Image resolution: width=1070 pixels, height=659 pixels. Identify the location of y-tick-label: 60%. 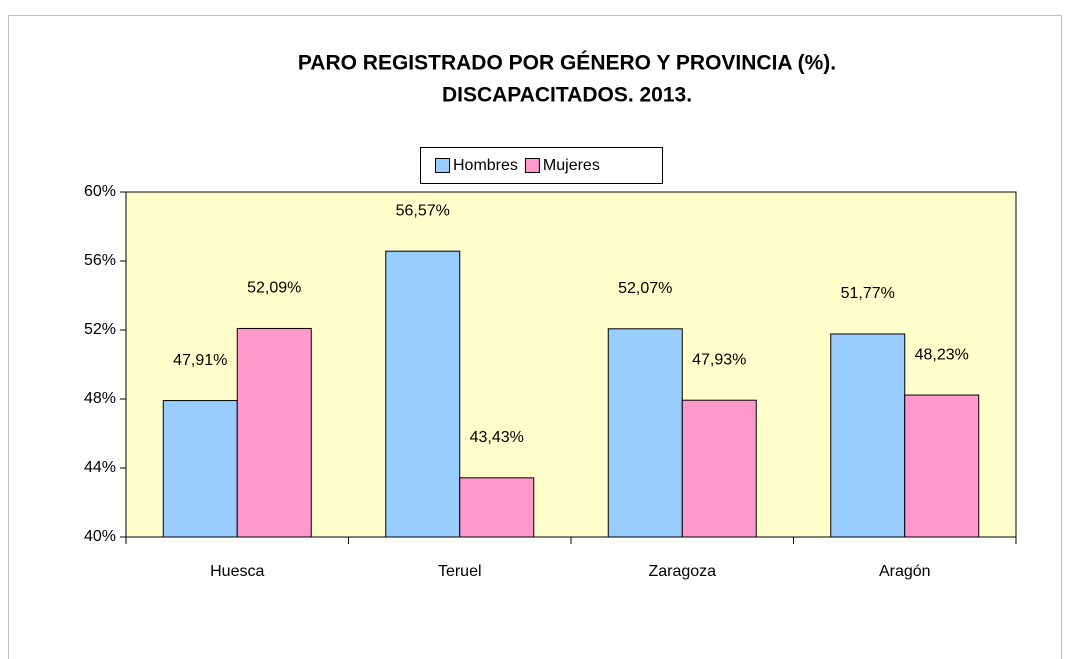
(100, 191).